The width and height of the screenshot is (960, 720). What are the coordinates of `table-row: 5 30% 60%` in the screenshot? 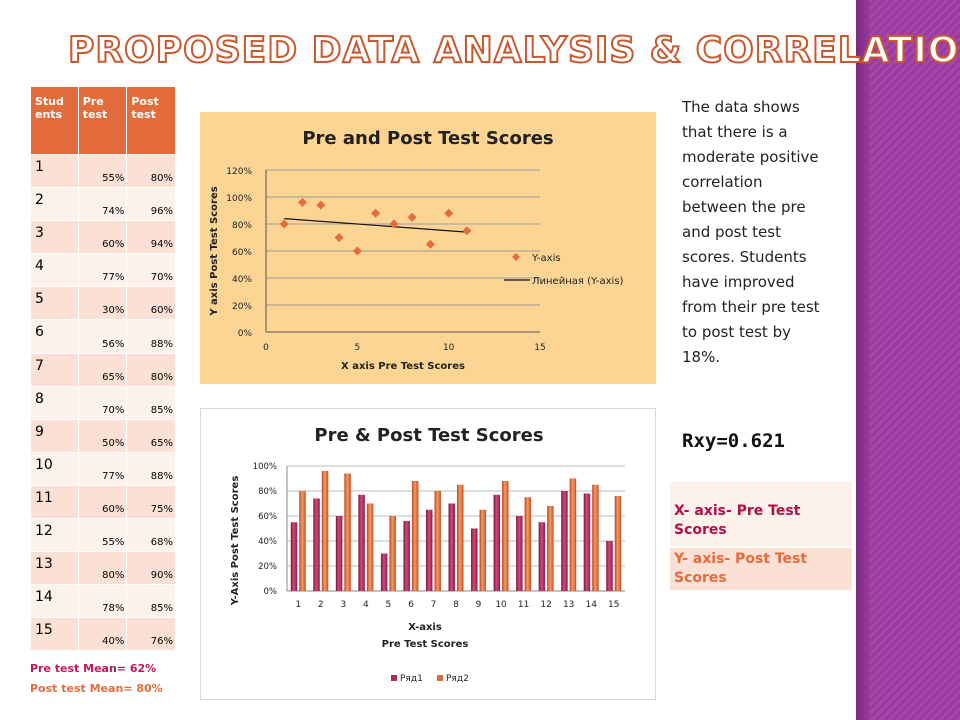 It's located at (103, 303).